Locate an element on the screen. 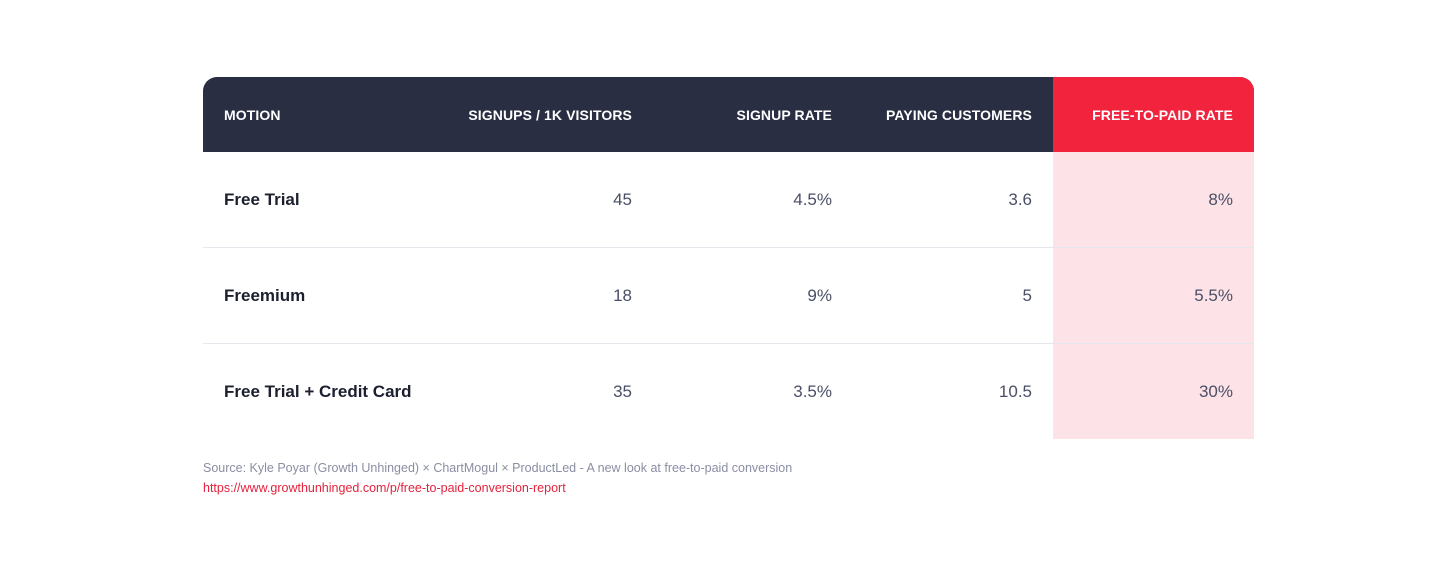  row-motion-cell: Free Trial is located at coordinates (262, 199).